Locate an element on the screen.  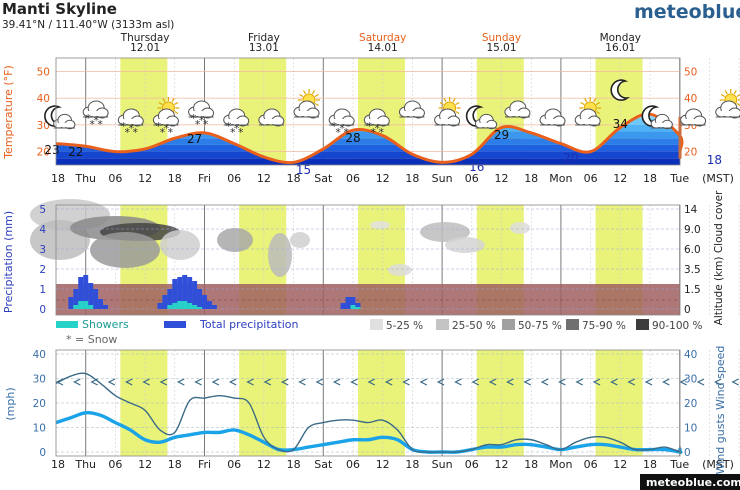
temp-tick-right: 50 is located at coordinates (690, 72).